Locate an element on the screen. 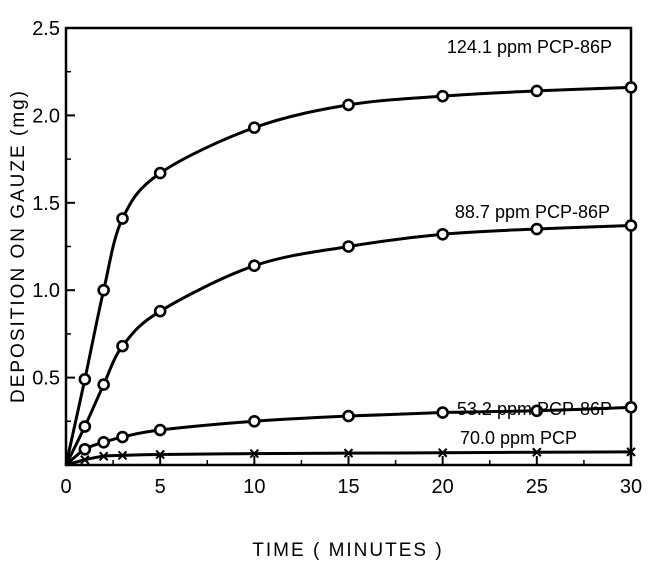  y-tick-label: 2.5 is located at coordinates (46, 29).